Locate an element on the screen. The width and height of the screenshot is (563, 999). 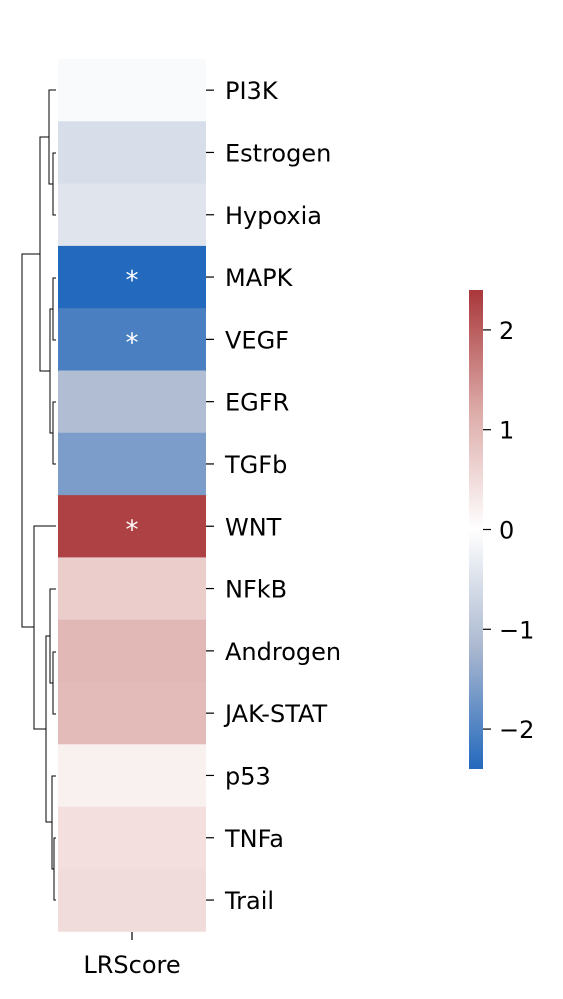
row-label: TGFb is located at coordinates (255, 465).